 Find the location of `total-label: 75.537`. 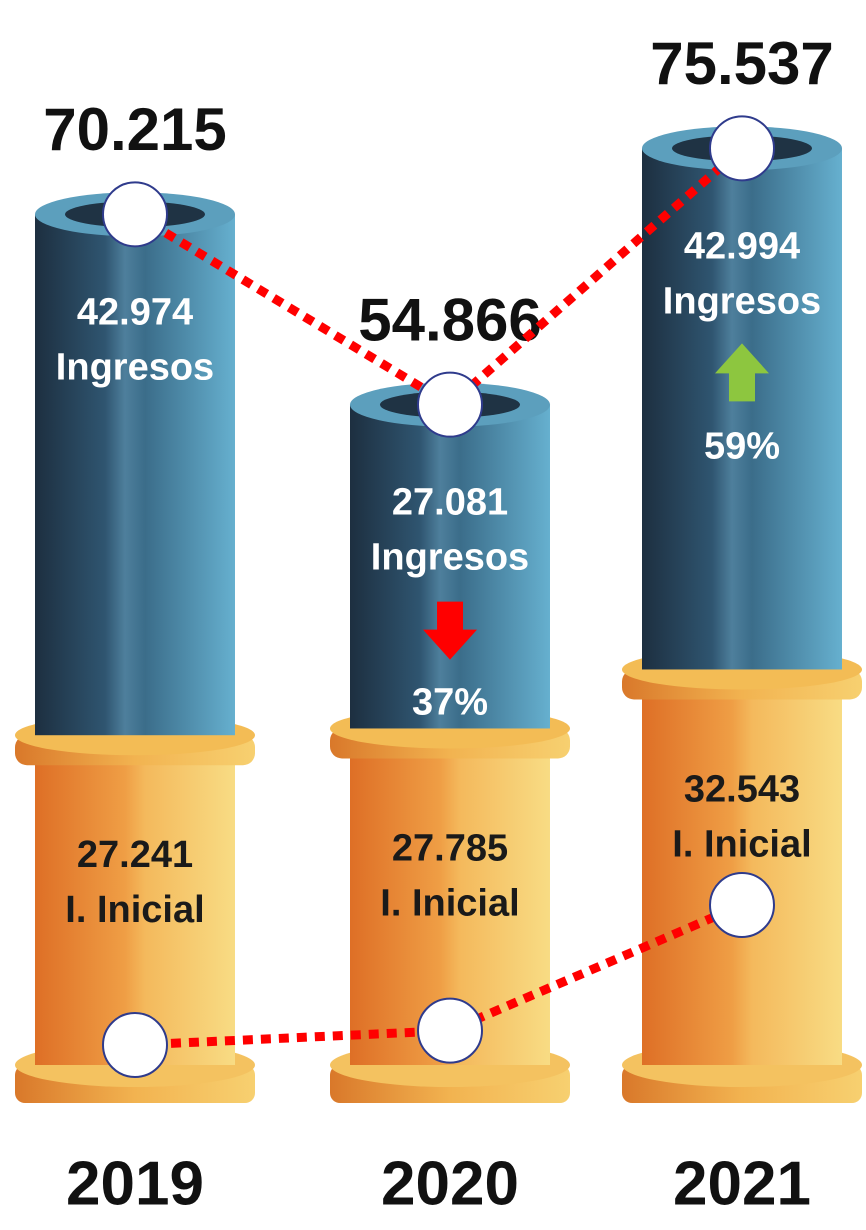

total-label: 75.537 is located at coordinates (742, 63).